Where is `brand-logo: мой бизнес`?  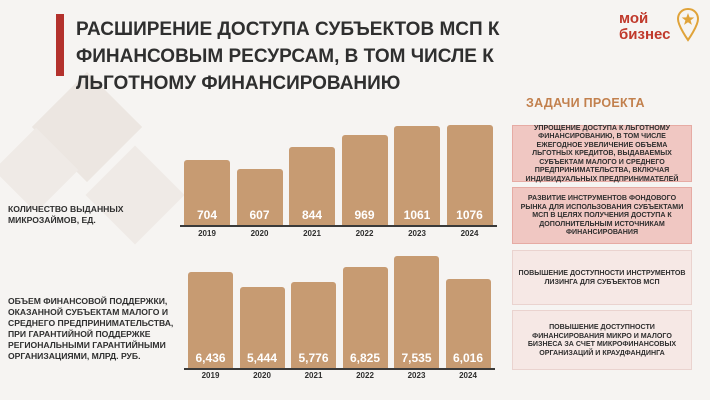 brand-logo: мой бизнес is located at coordinates (659, 27).